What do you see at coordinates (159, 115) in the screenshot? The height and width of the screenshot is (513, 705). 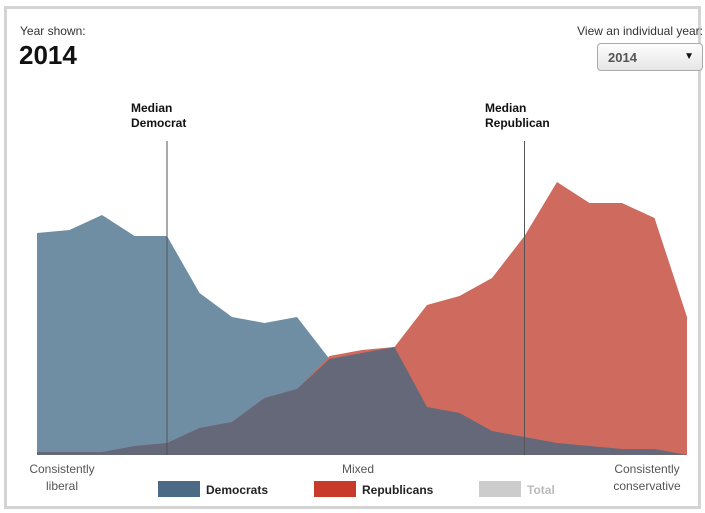 I see `median-democrat-label: Median Democrat` at bounding box center [159, 115].